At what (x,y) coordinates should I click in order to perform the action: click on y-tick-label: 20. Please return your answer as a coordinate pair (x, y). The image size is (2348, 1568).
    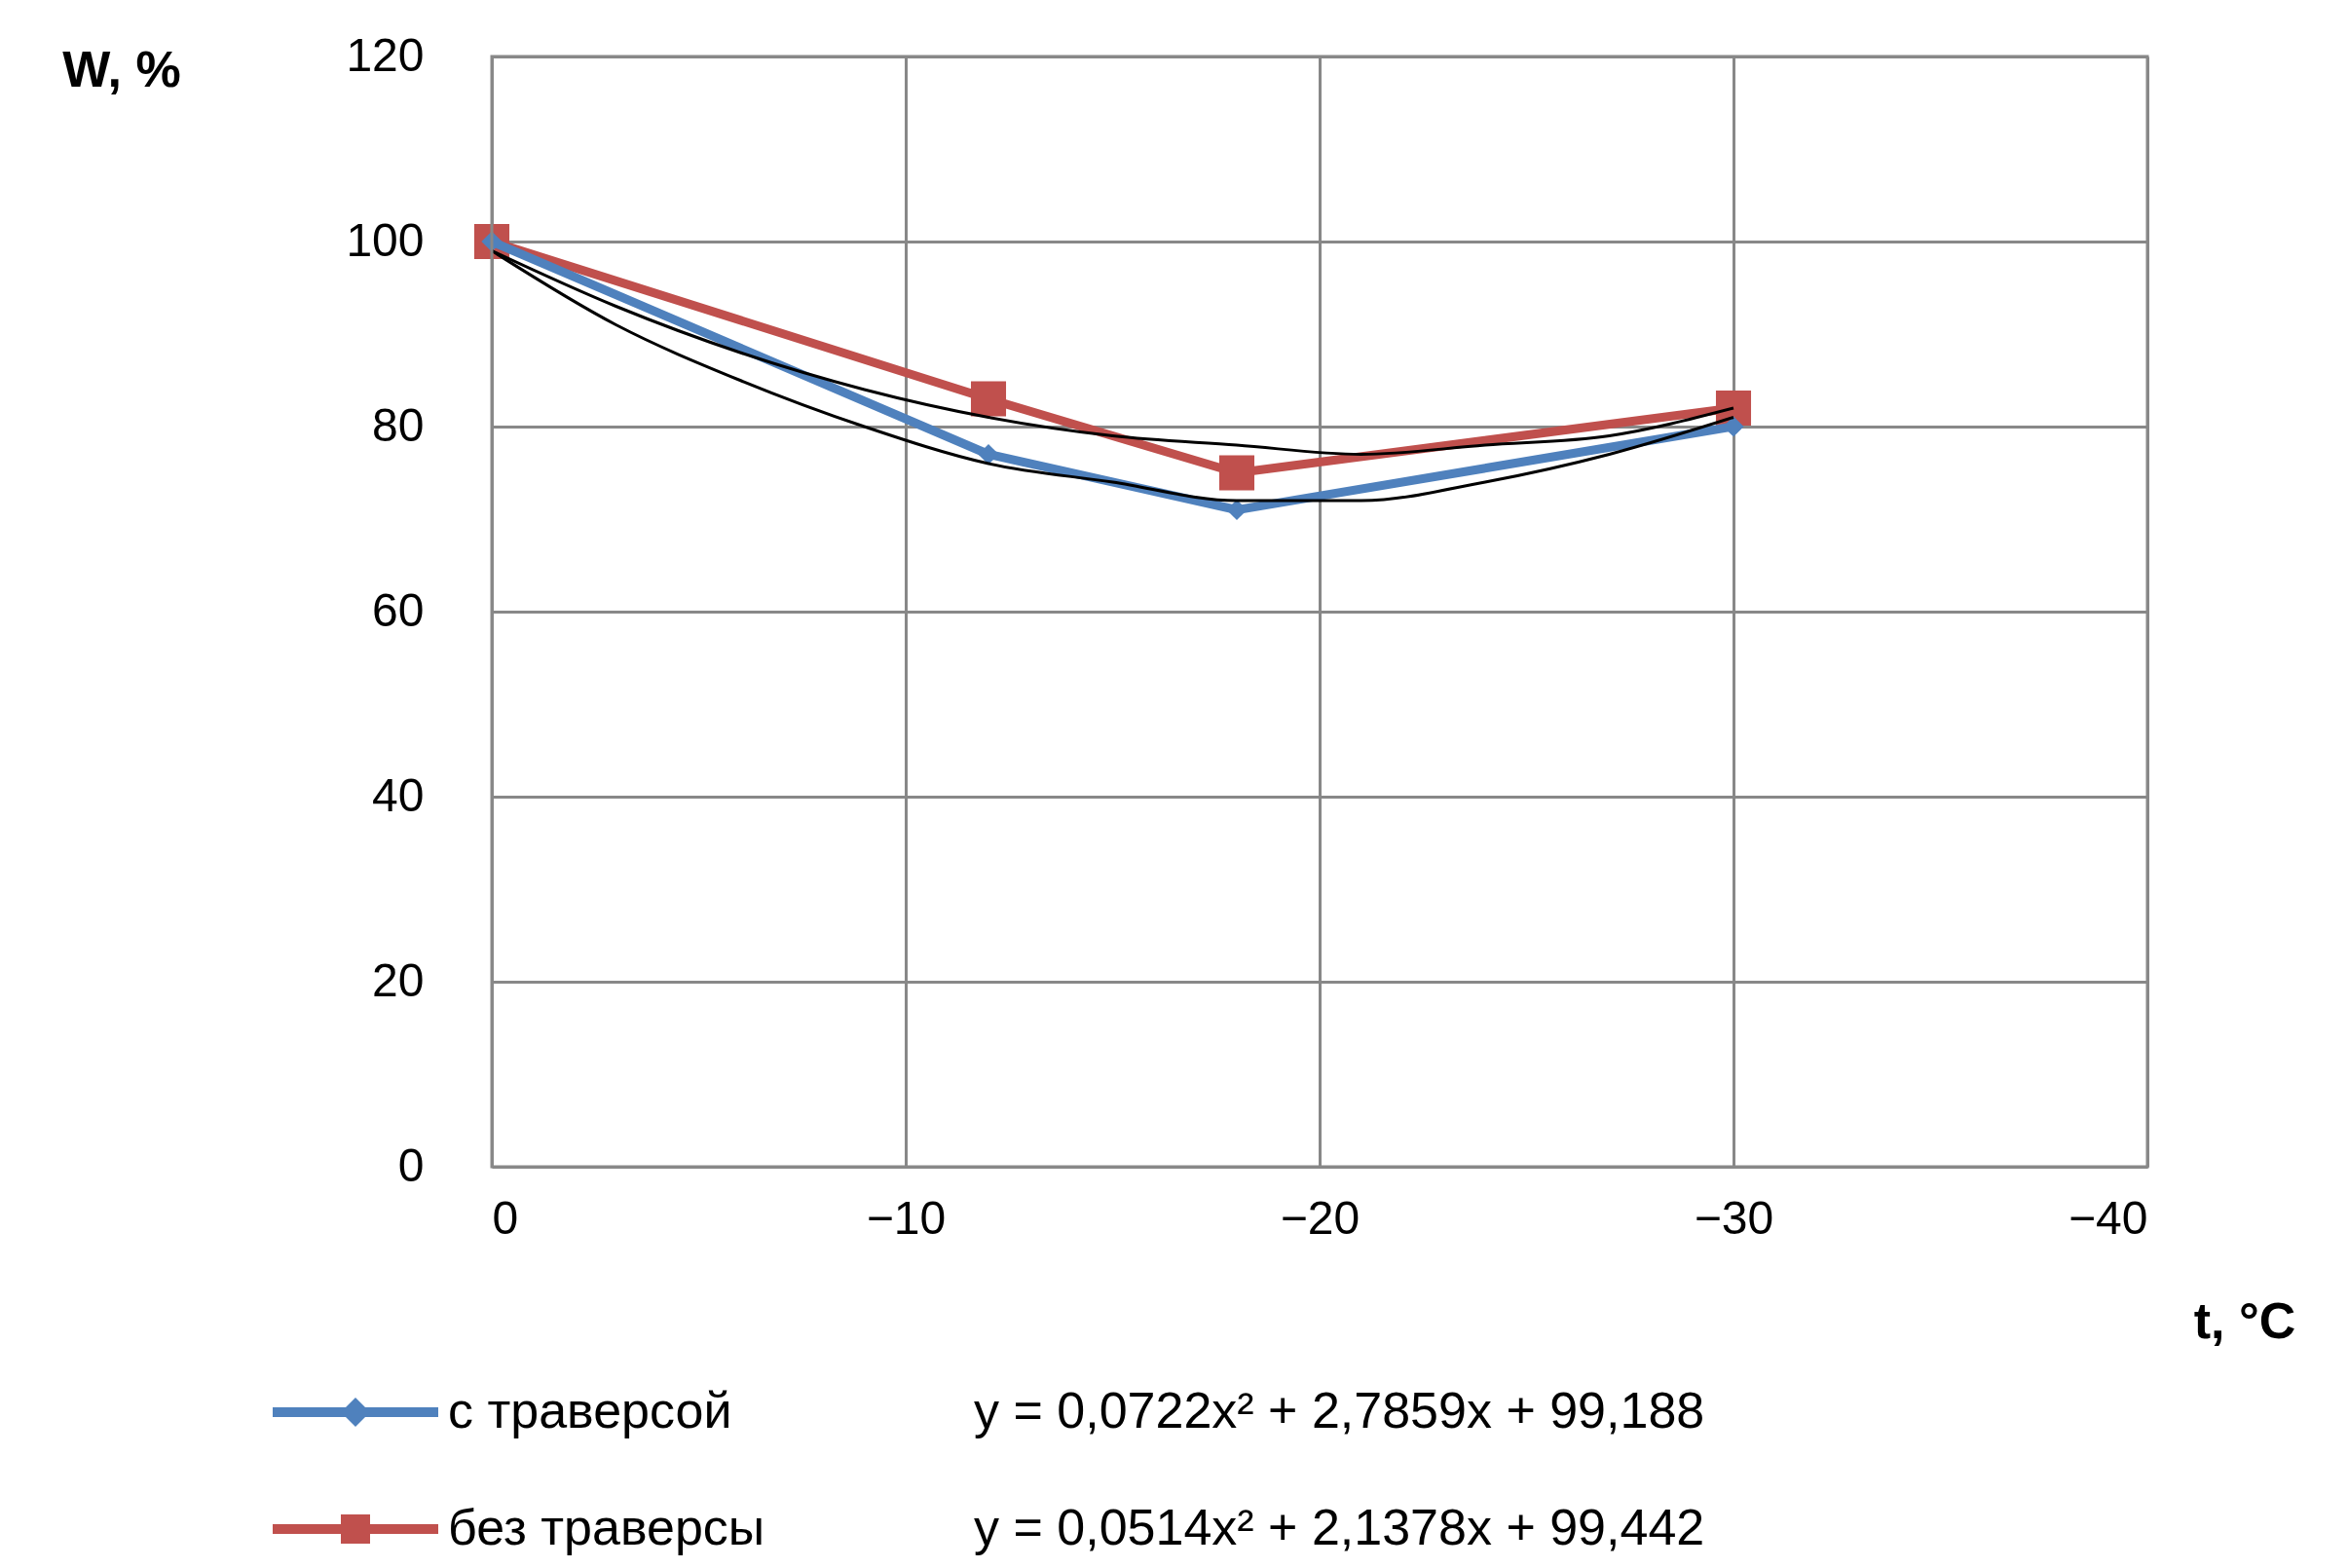
    Looking at the image, I should click on (398, 979).